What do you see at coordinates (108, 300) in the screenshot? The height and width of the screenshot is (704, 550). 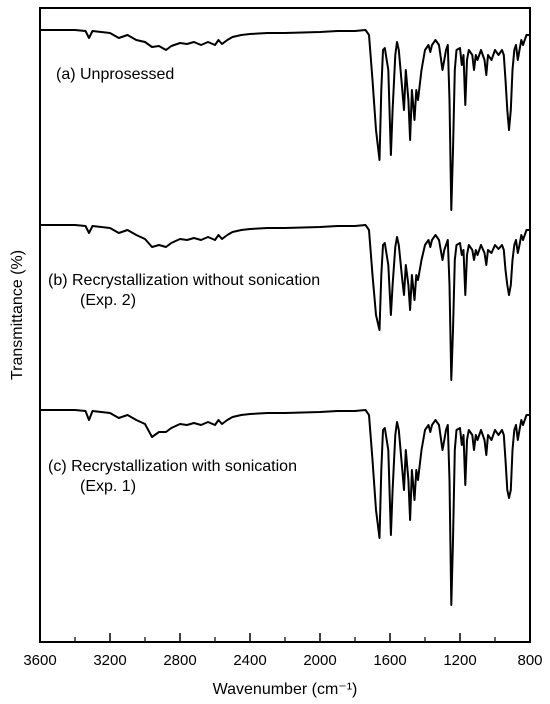 I see `spectrum-annotation: (Exp. 2)` at bounding box center [108, 300].